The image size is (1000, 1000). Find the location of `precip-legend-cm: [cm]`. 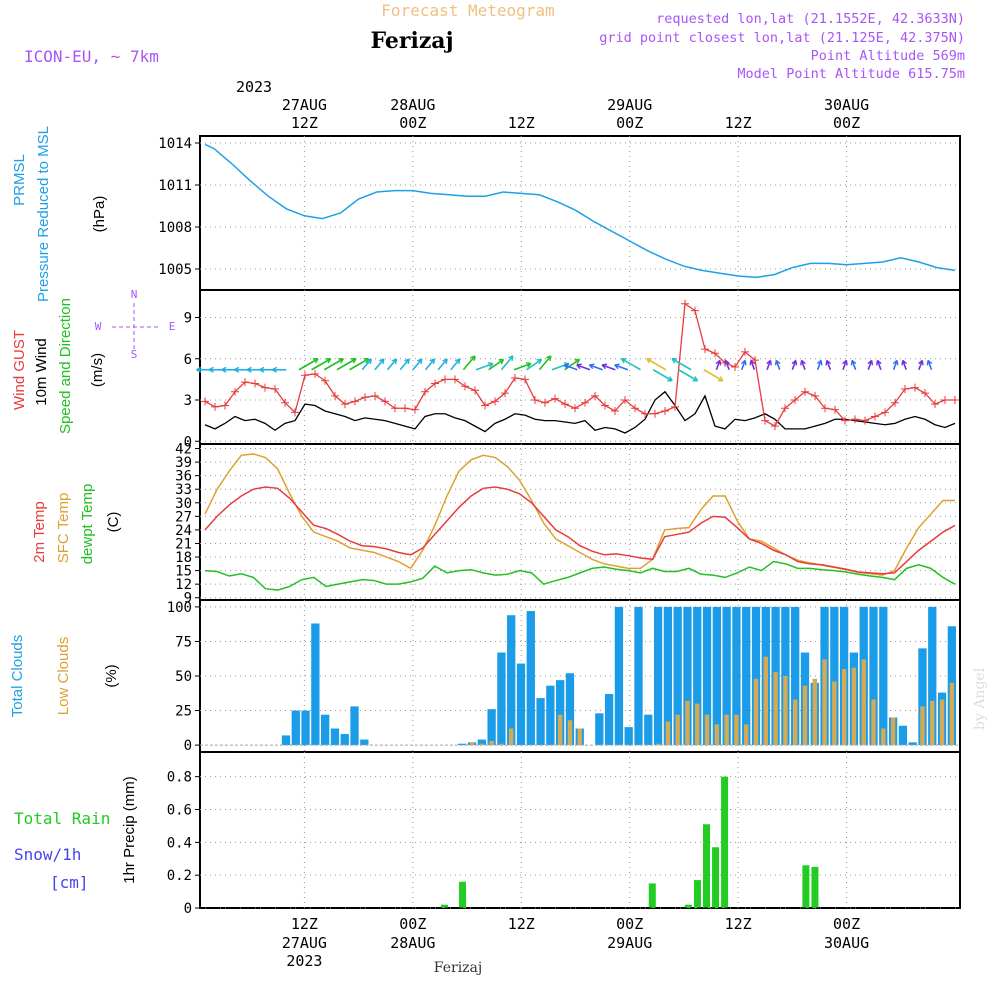

precip-legend-cm: [cm] is located at coordinates (69, 882).